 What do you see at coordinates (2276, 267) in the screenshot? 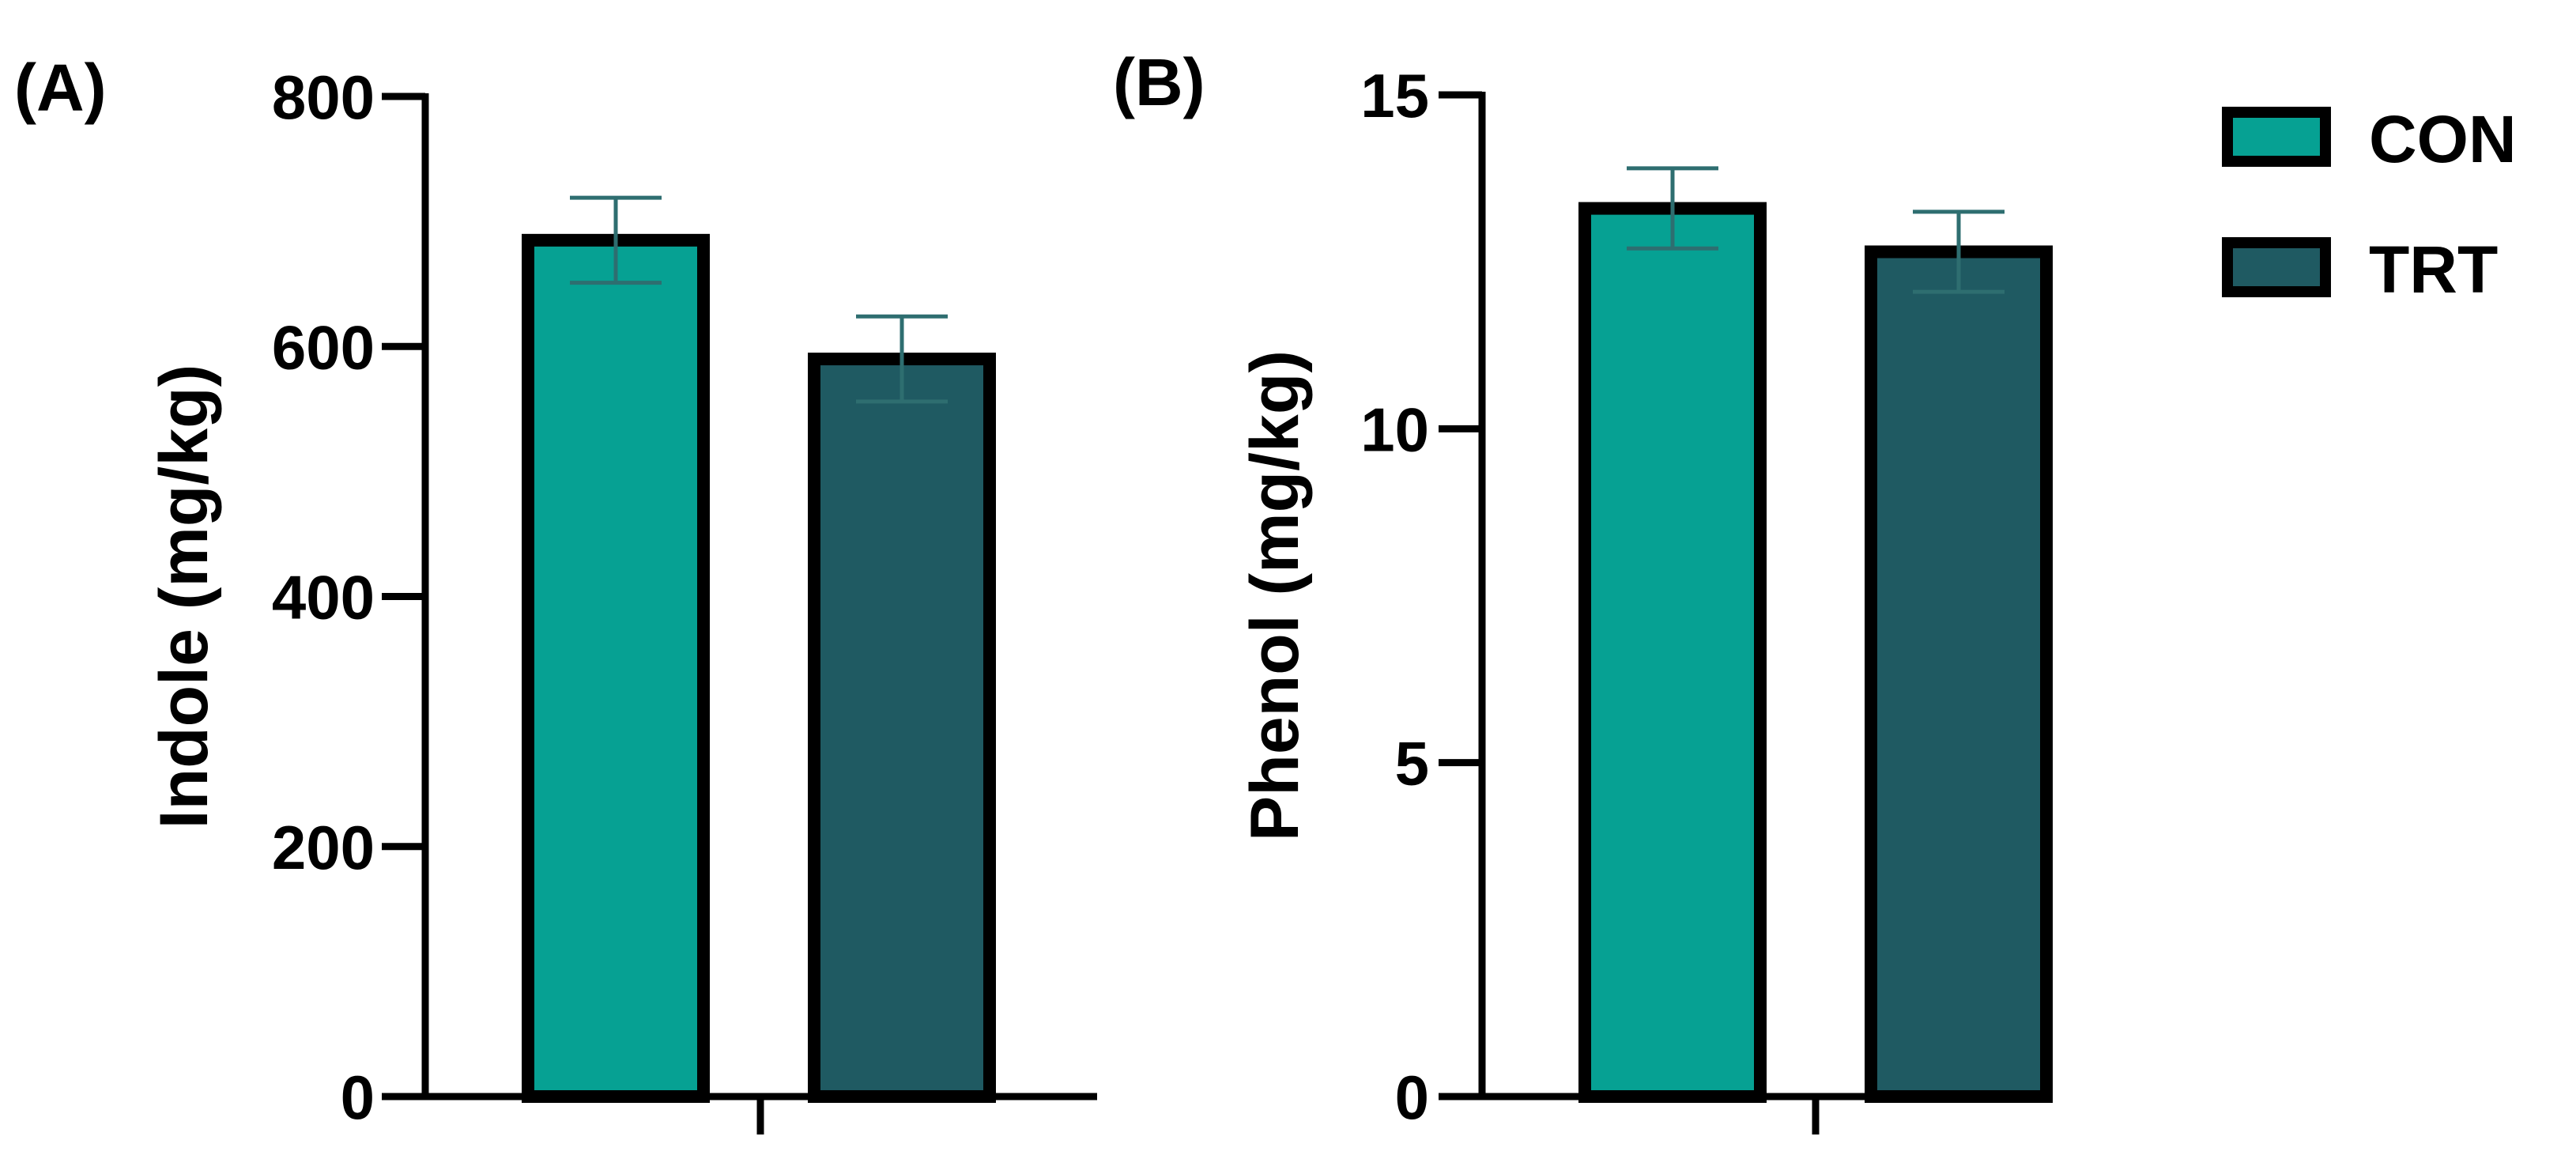
I see `legend-swatch-trt` at bounding box center [2276, 267].